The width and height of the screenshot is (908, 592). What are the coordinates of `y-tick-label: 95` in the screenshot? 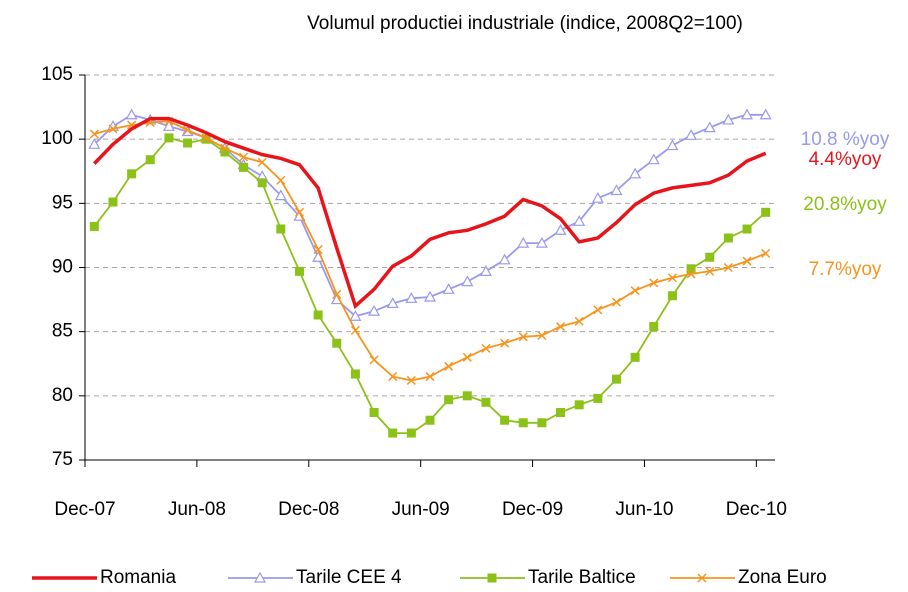 It's located at (62, 202).